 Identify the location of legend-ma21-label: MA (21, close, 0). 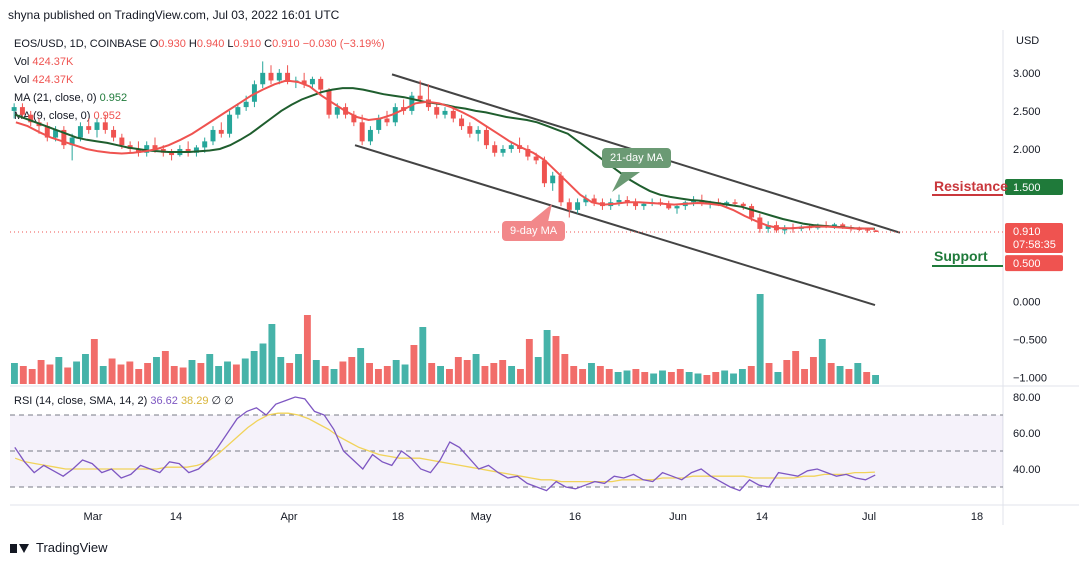
(55, 98).